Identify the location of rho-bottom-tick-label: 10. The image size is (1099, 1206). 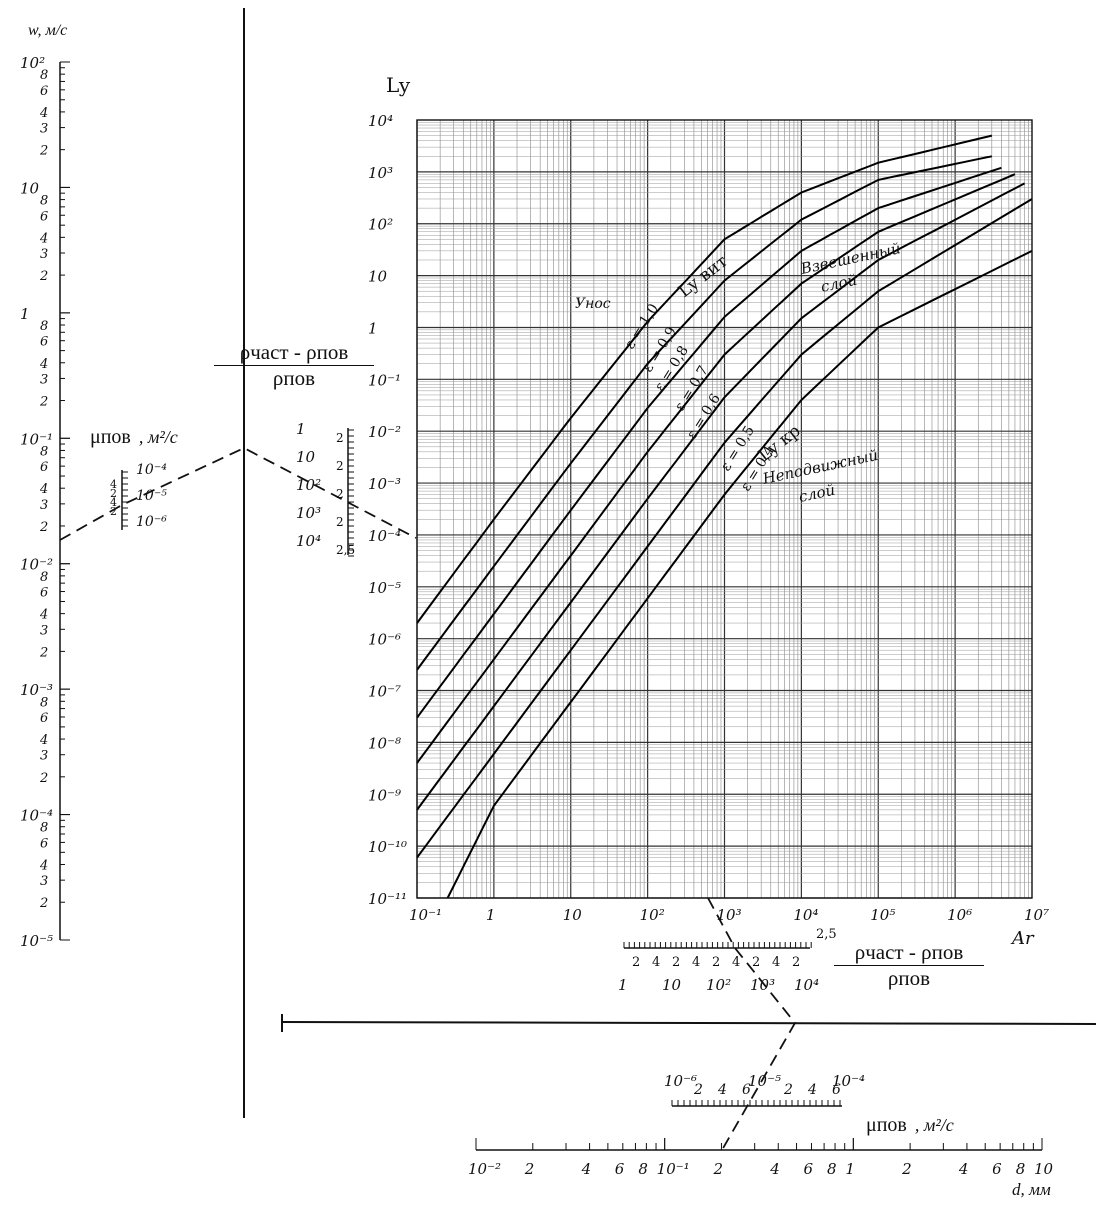
(672, 985).